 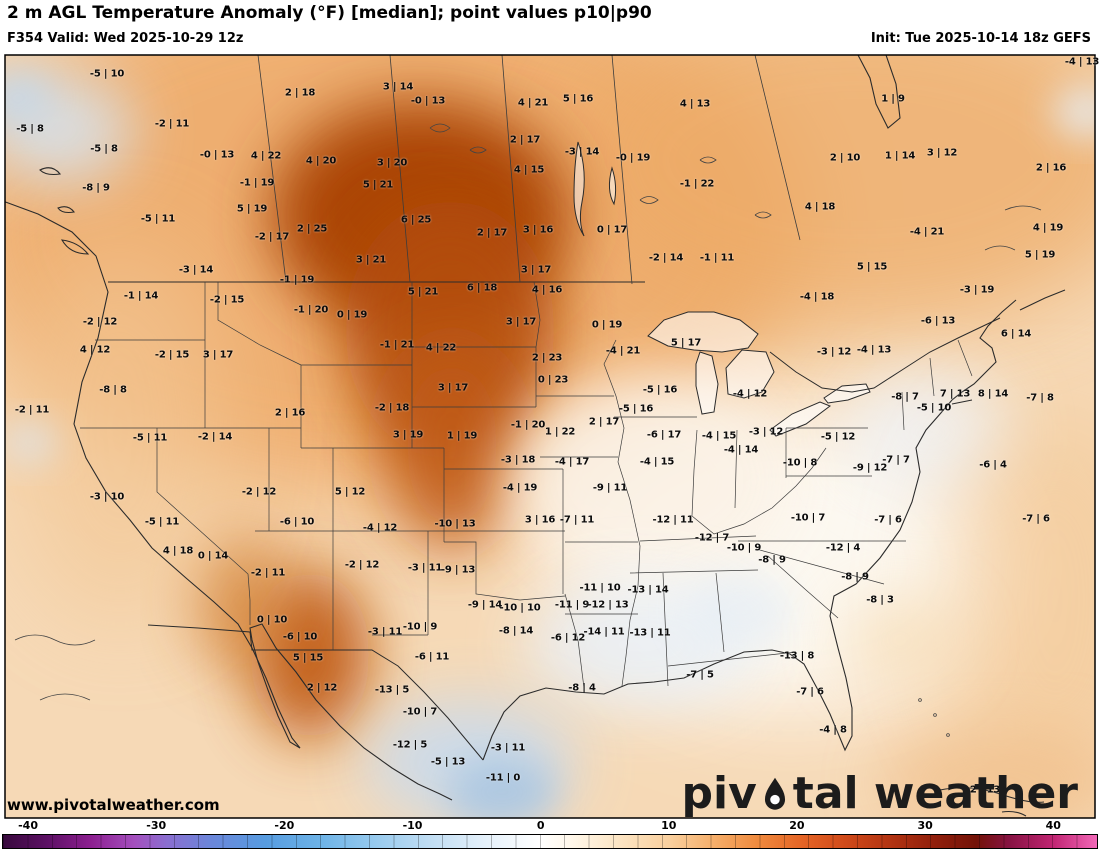 What do you see at coordinates (540, 825) in the screenshot?
I see `colorbar-tick-label: 0` at bounding box center [540, 825].